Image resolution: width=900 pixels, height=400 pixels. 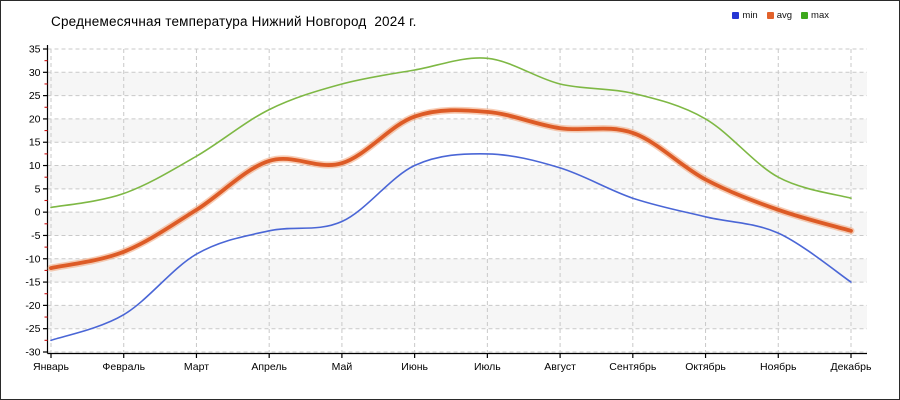 I want to click on legend-item-max: max, so click(x=815, y=15).